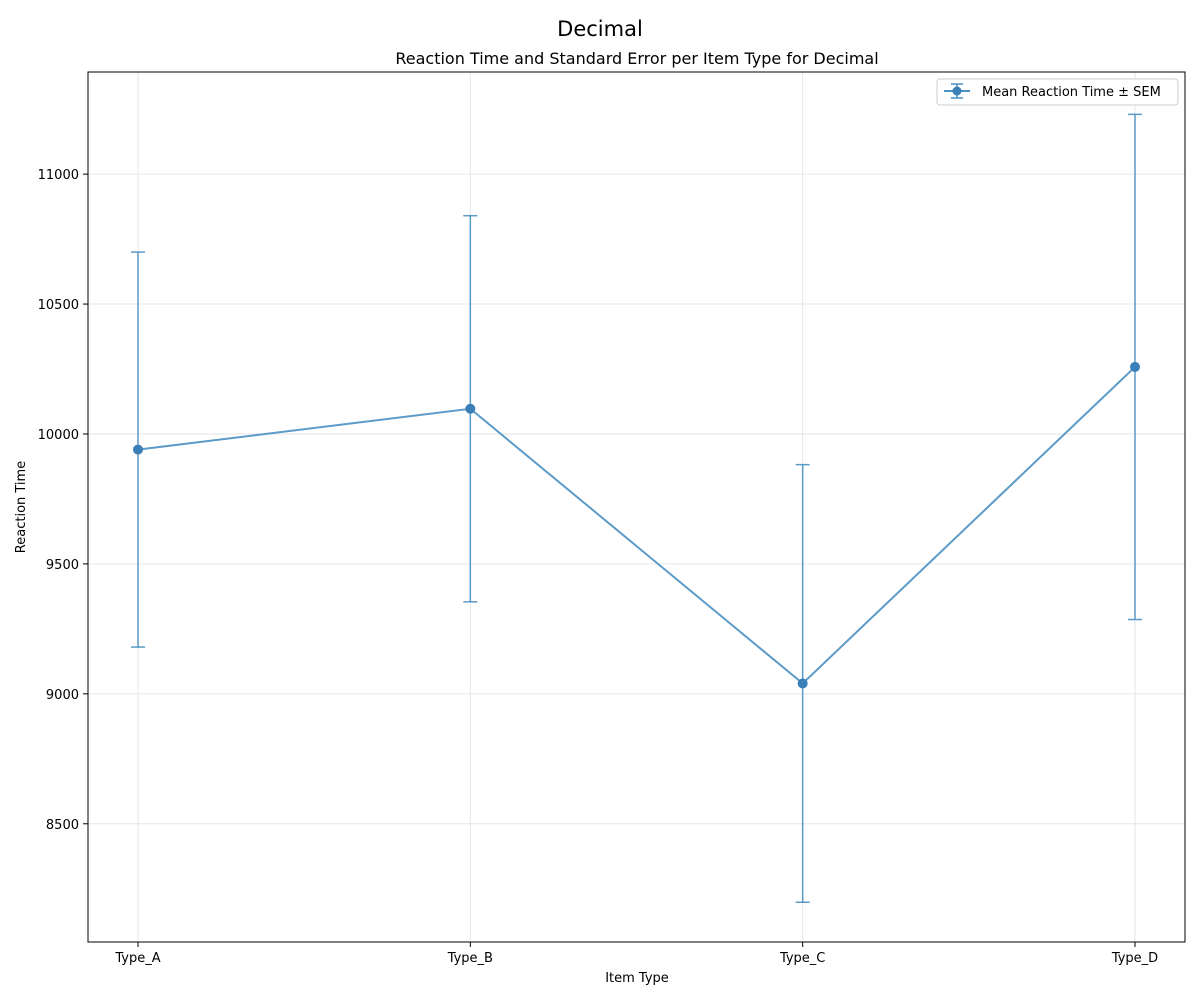 Image resolution: width=1200 pixels, height=1000 pixels. What do you see at coordinates (137, 958) in the screenshot?
I see `x-tick-label: Type_A` at bounding box center [137, 958].